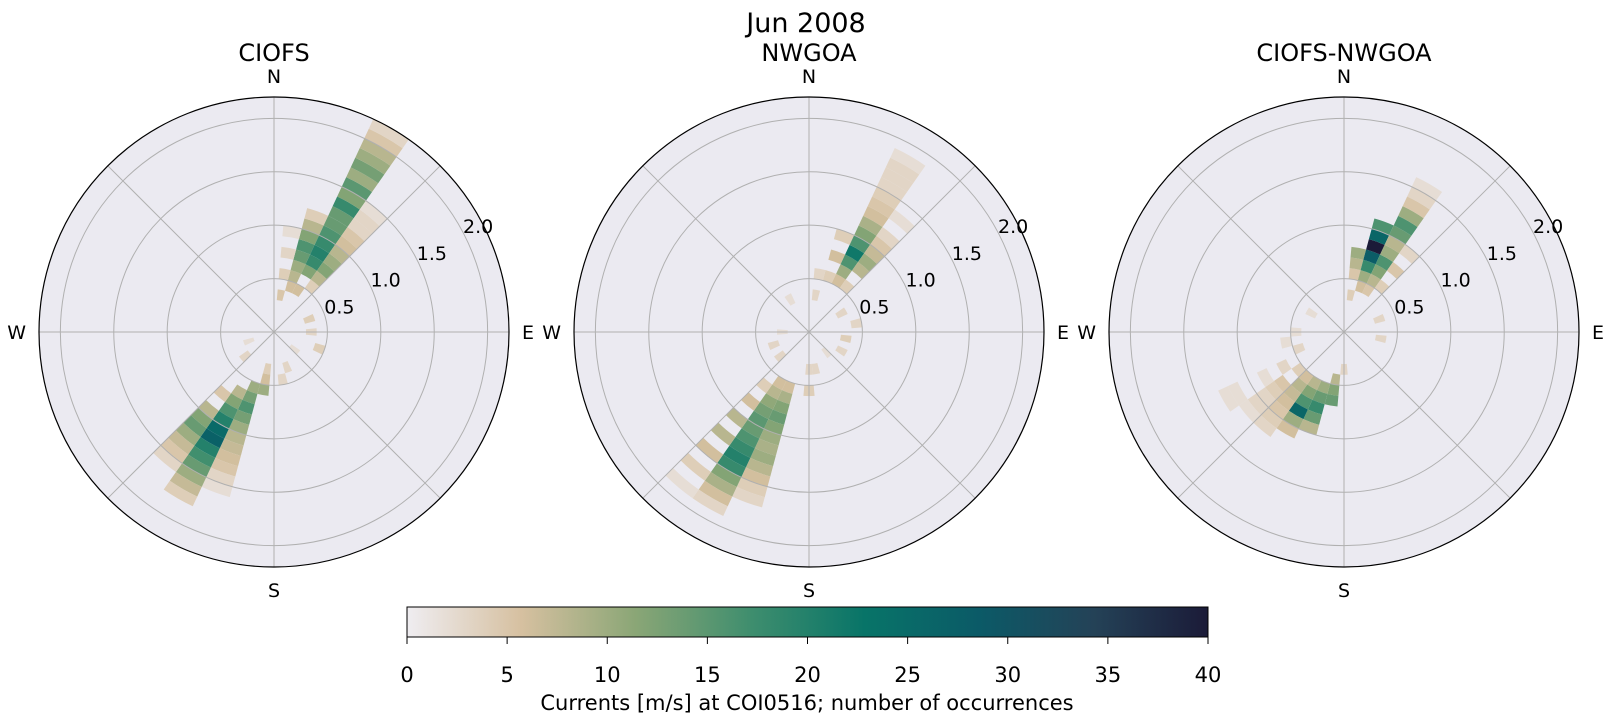 The image size is (1611, 724). Describe the element at coordinates (528, 333) in the screenshot. I see `direction-label: E` at that location.